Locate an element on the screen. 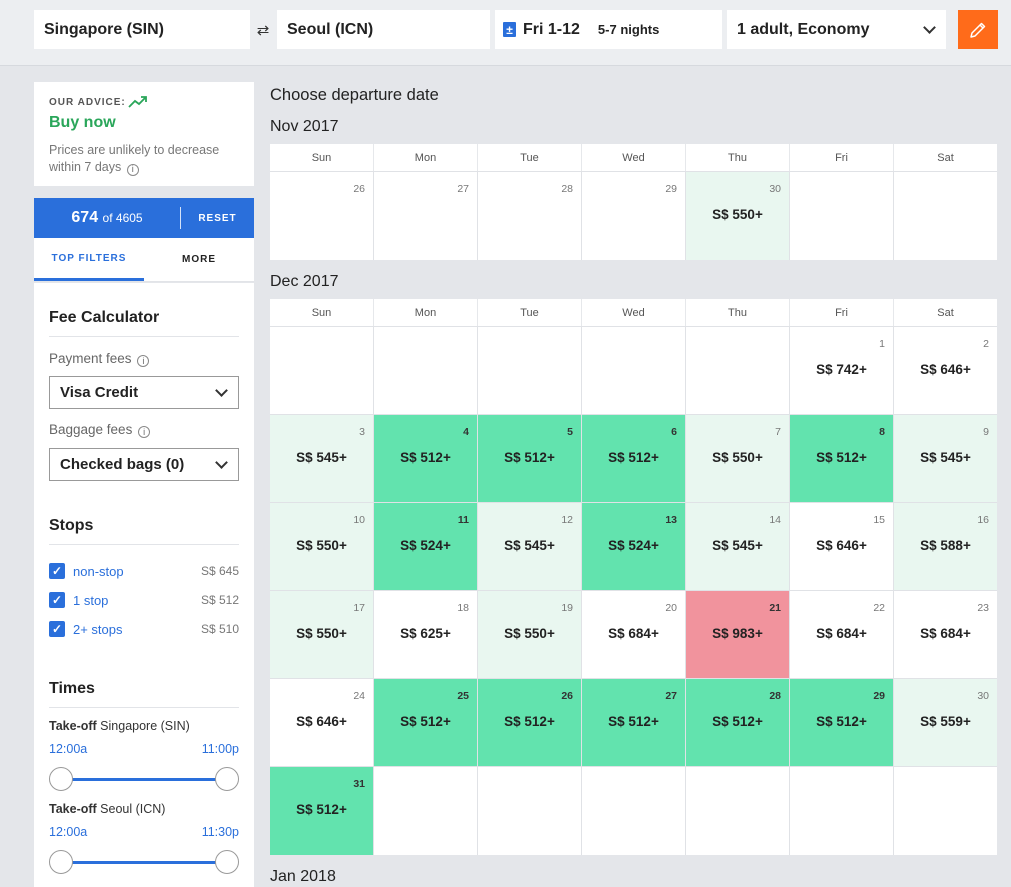 The image size is (1011, 887). calendar-day-cell: 12 S$ 545+ is located at coordinates (530, 546).